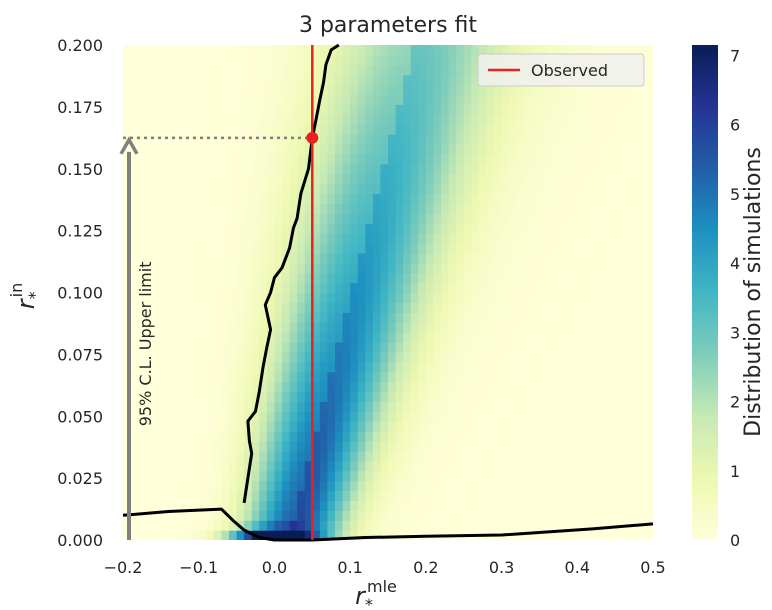  I want to click on contour-upper, so click(291, 273).